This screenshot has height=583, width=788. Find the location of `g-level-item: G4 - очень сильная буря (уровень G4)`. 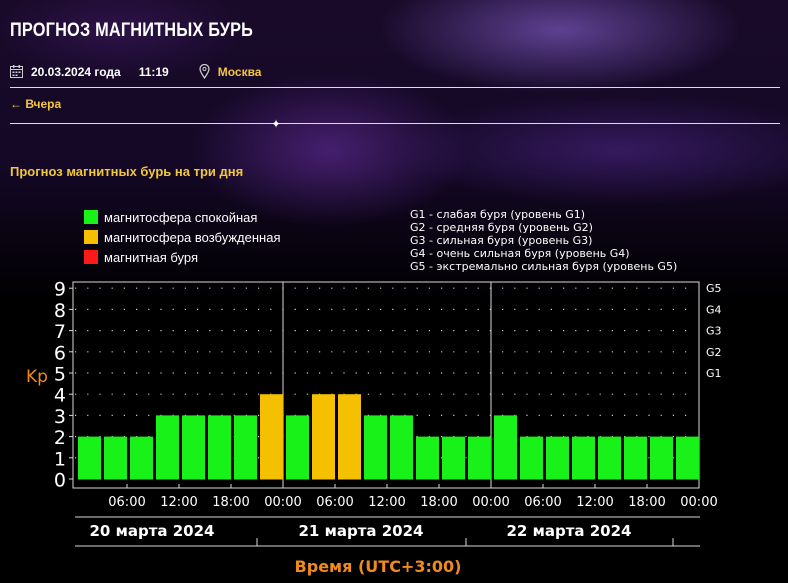

g-level-item: G4 - очень сильная буря (уровень G4) is located at coordinates (520, 253).